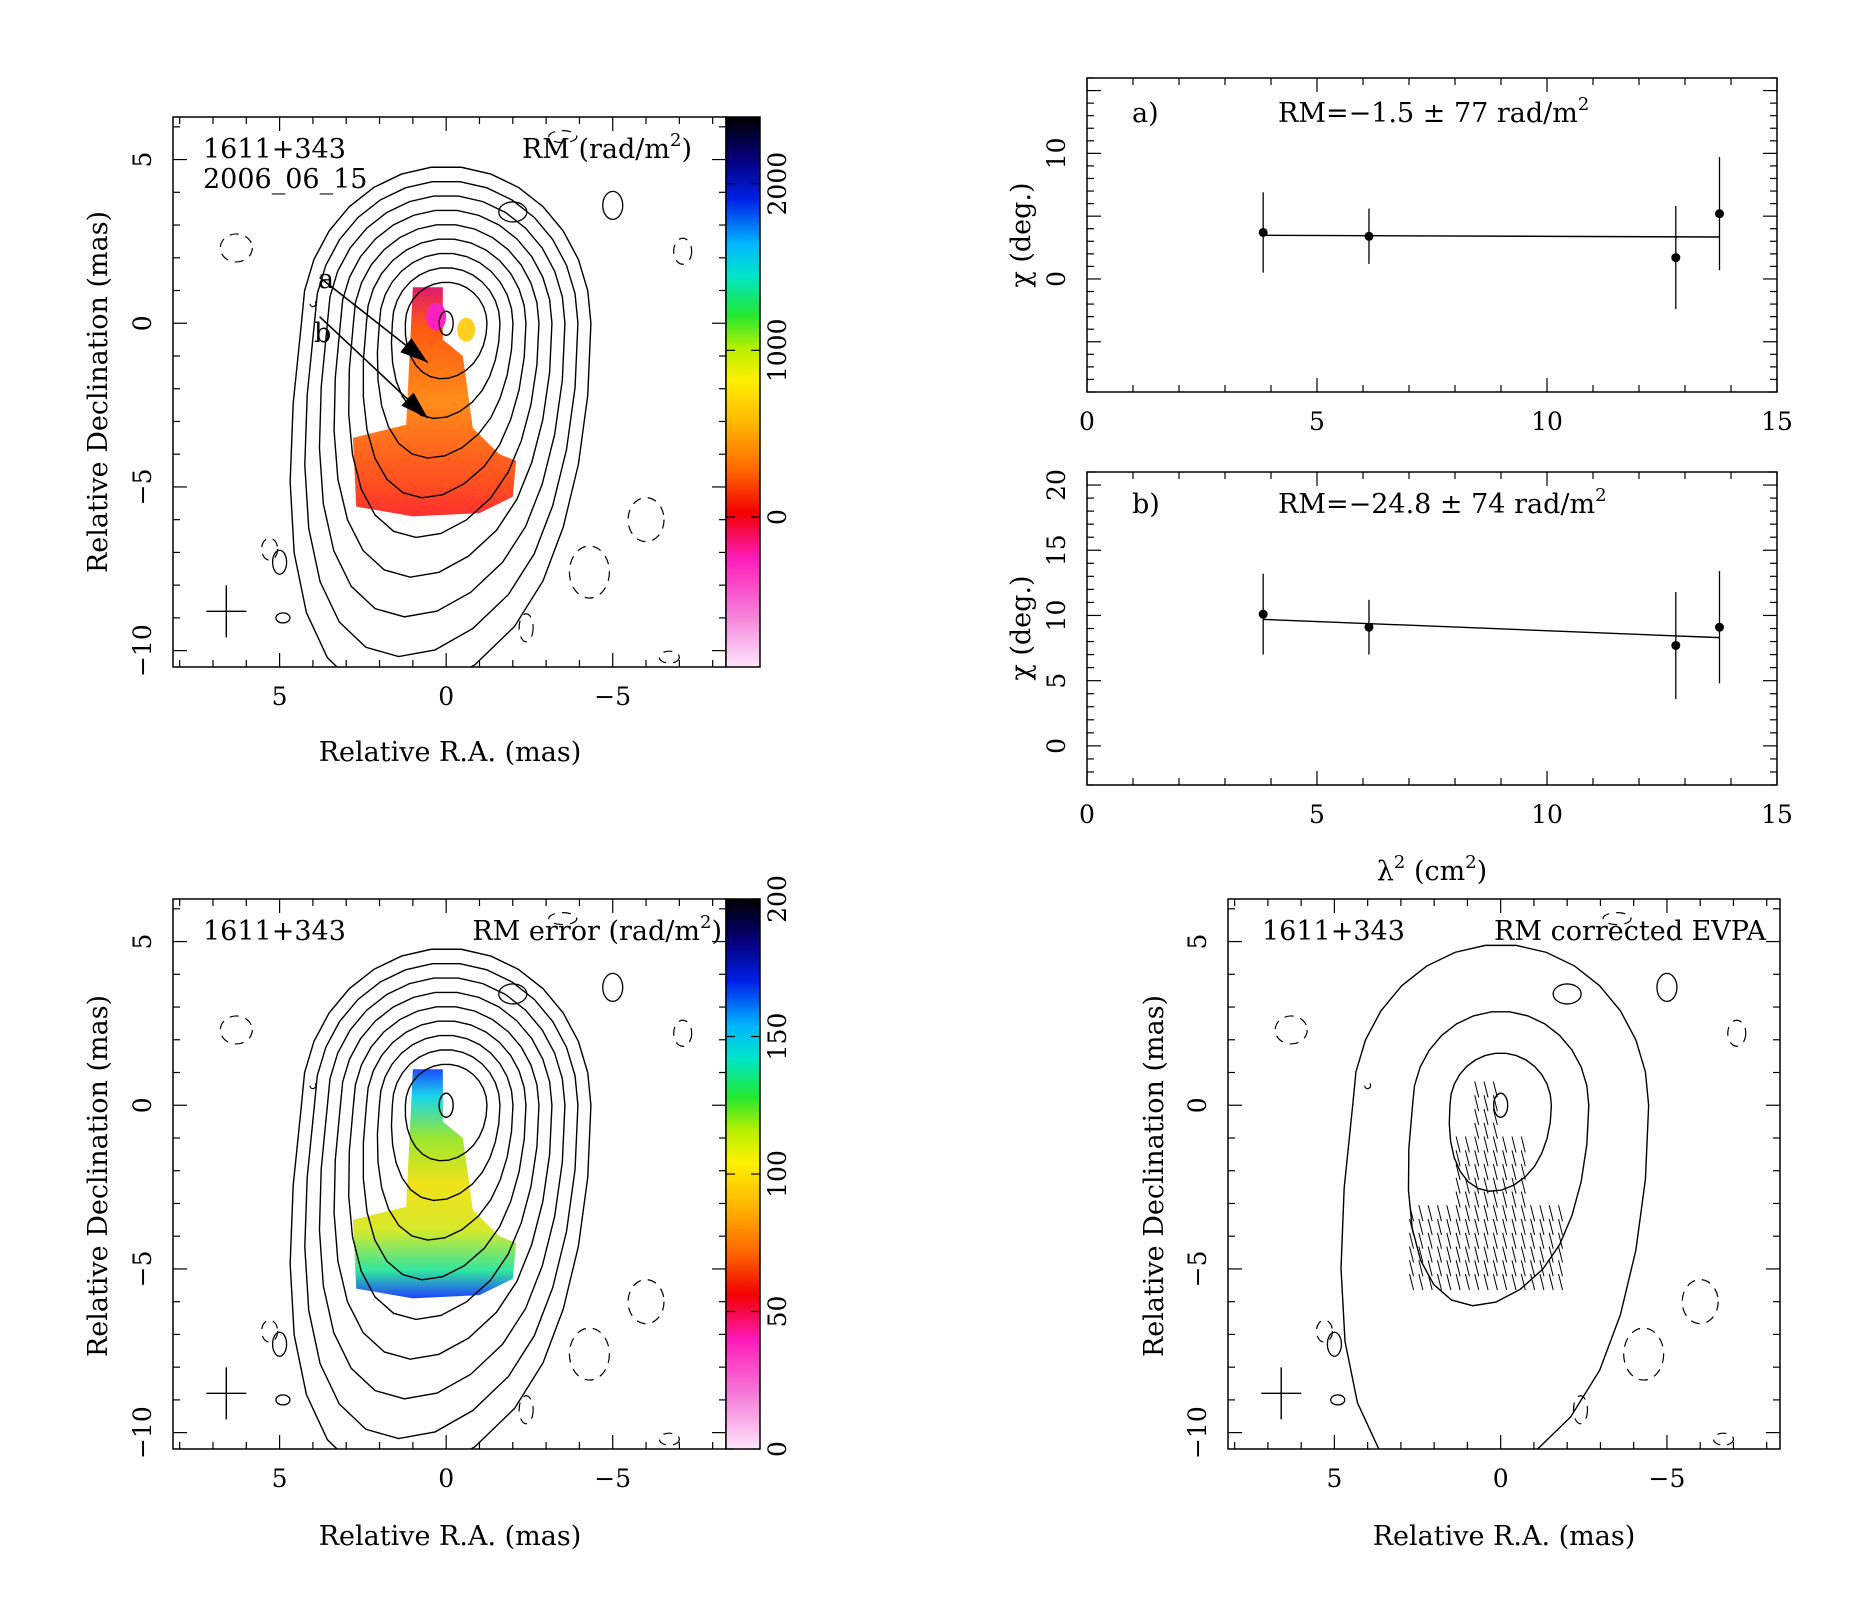 The height and width of the screenshot is (1615, 1862). Describe the element at coordinates (1197, 1432) in the screenshot. I see `y-tick-label: −10` at that location.